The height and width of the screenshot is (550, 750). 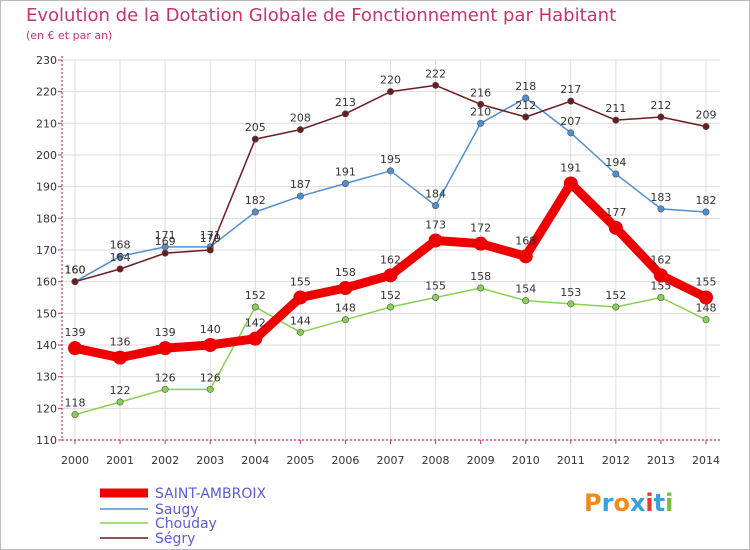 What do you see at coordinates (46, 440) in the screenshot?
I see `y-tick-label: 110` at bounding box center [46, 440].